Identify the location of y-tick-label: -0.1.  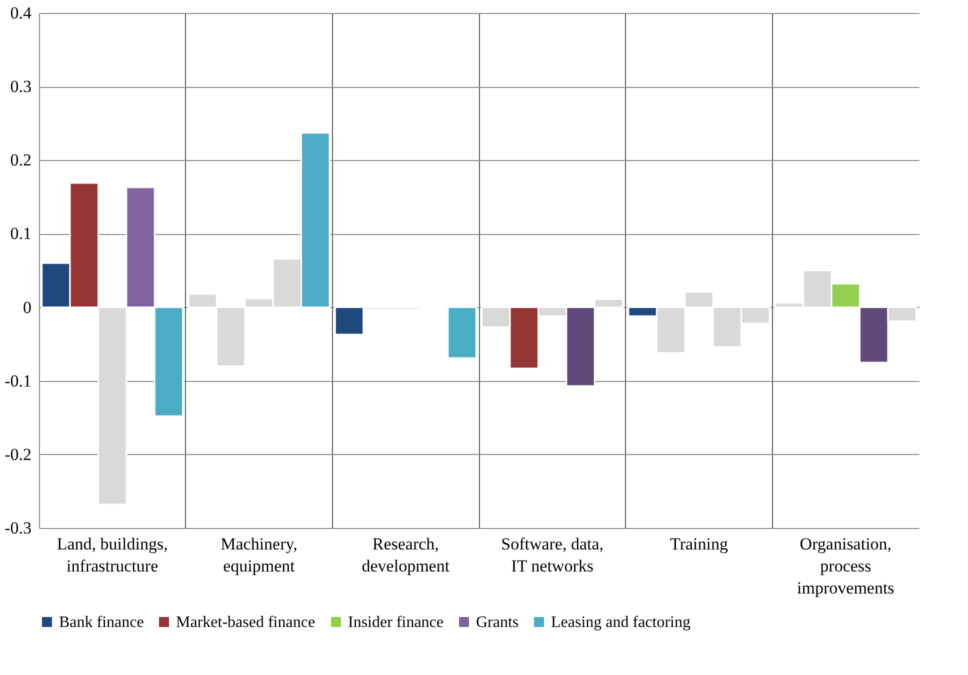
(18, 380).